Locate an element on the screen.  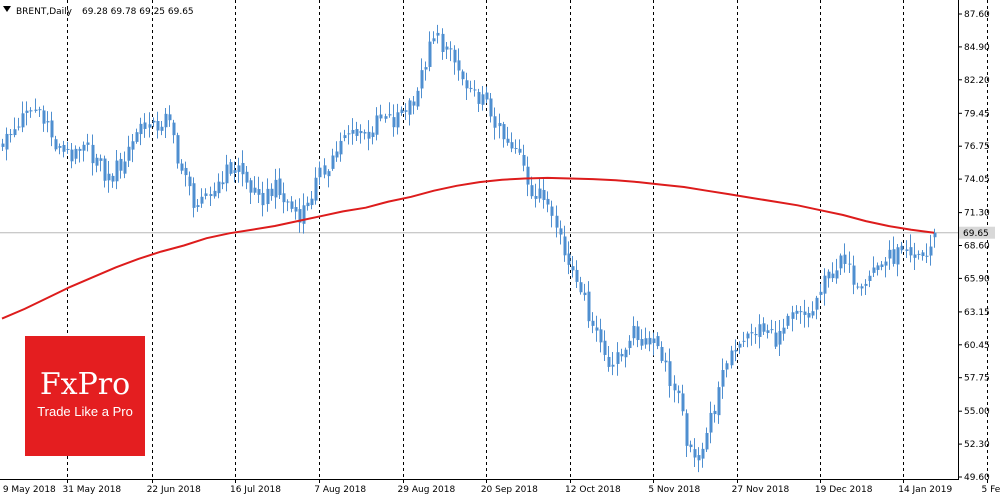
price-tick-label: 84.90 is located at coordinates (977, 48).